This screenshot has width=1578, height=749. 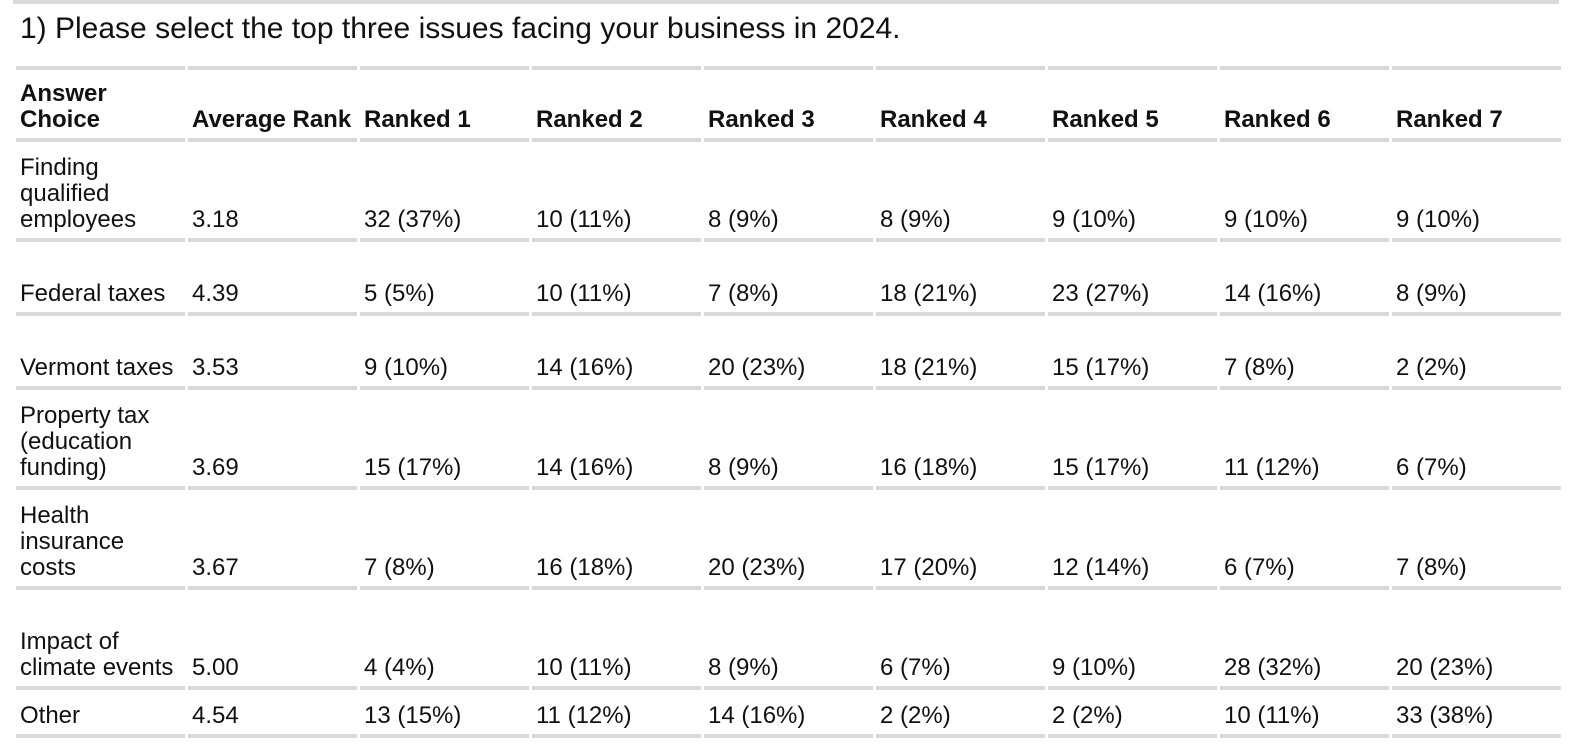 What do you see at coordinates (1476, 640) in the screenshot?
I see `ranked-7-cell: 20 (23%)` at bounding box center [1476, 640].